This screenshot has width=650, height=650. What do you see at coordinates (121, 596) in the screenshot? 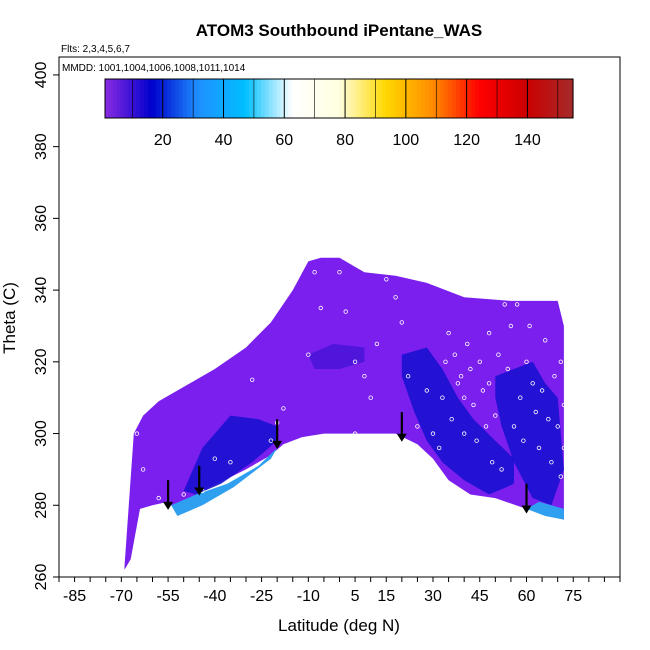
I see `x-tick-label: -70` at bounding box center [121, 596].